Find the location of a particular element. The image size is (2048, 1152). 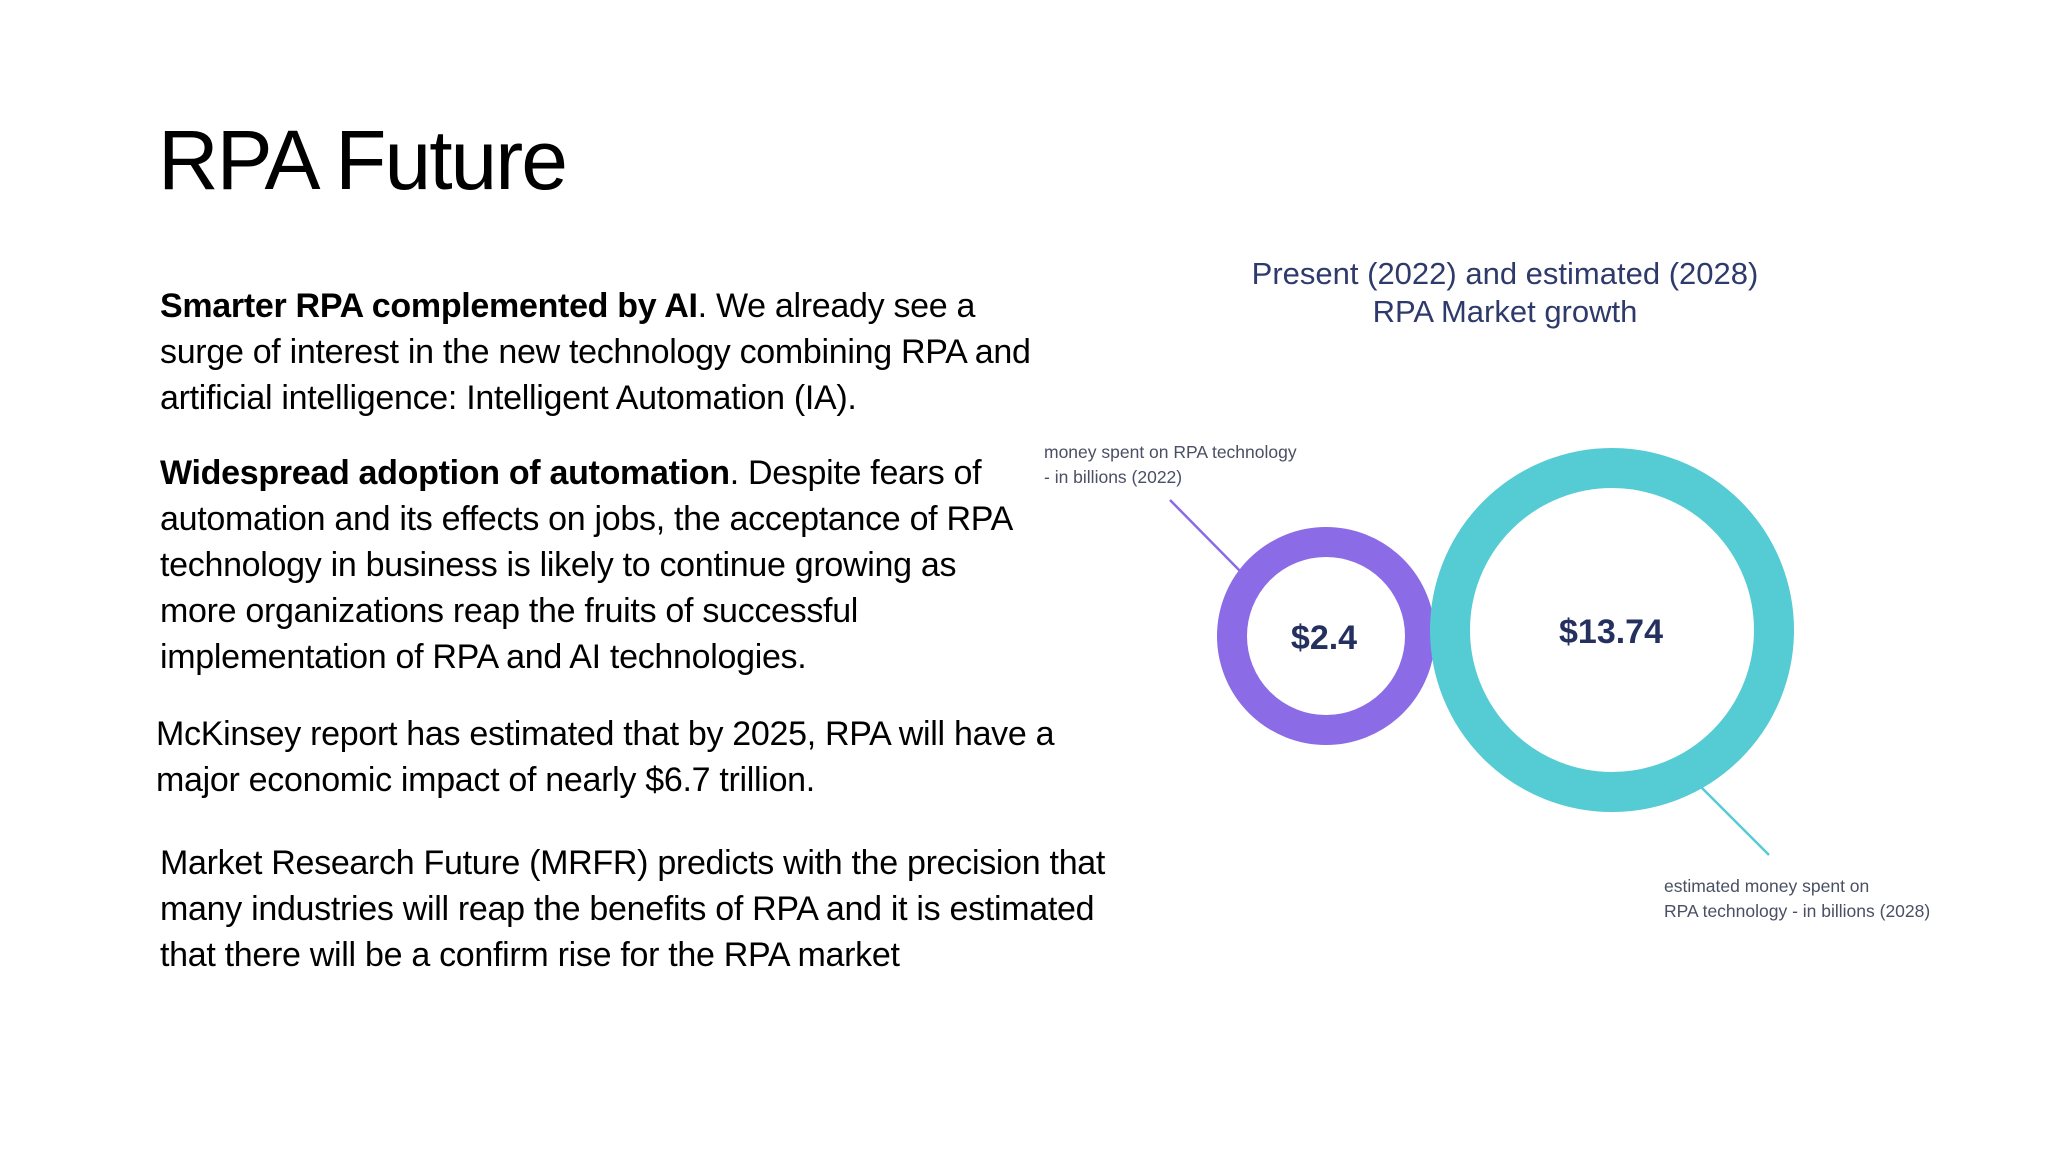

bubble-value-2022: $2.4 is located at coordinates (1324, 638).